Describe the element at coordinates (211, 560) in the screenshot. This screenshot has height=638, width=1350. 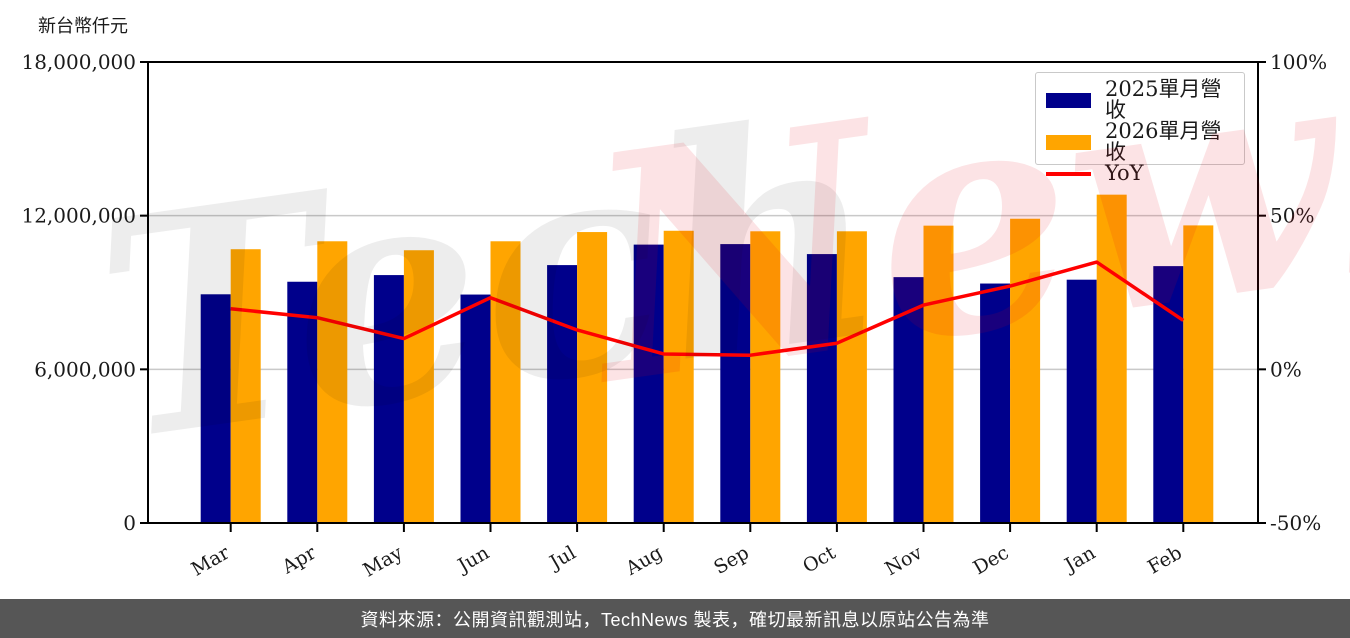
I see `x-tick-label-Mar: Mar` at that location.